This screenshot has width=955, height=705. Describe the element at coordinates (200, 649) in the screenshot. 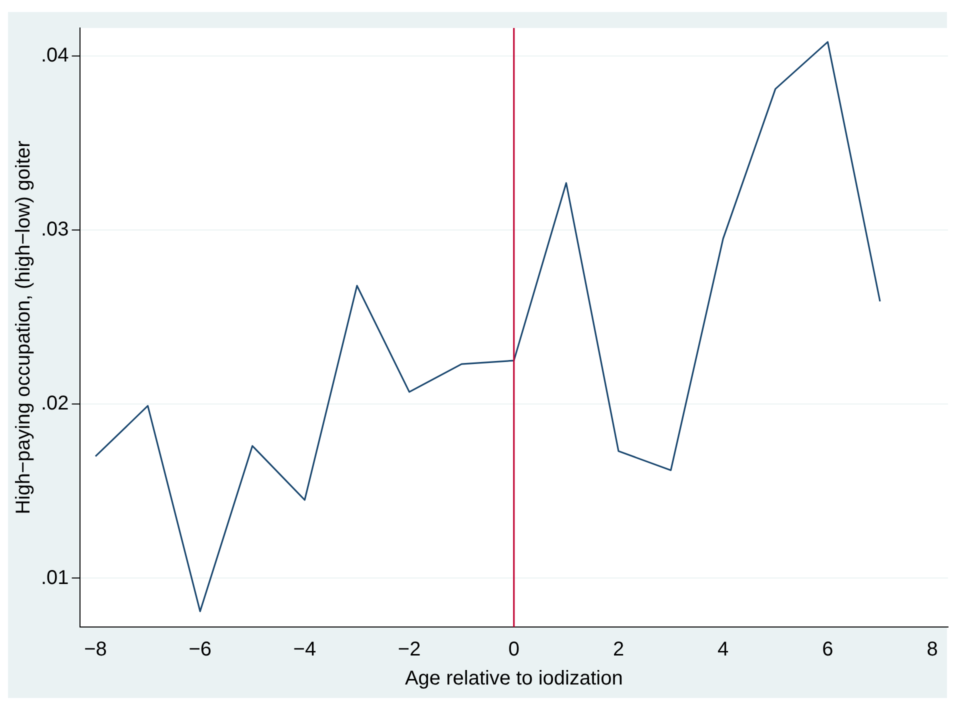

I see `x-tick-label: −6` at that location.